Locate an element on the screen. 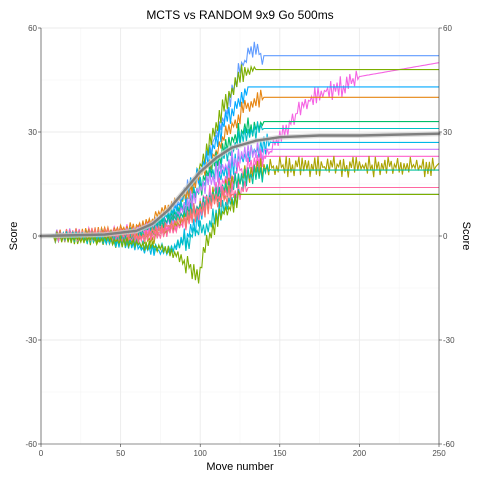 The height and width of the screenshot is (480, 480). y-tick-label-right: -30 is located at coordinates (449, 340).